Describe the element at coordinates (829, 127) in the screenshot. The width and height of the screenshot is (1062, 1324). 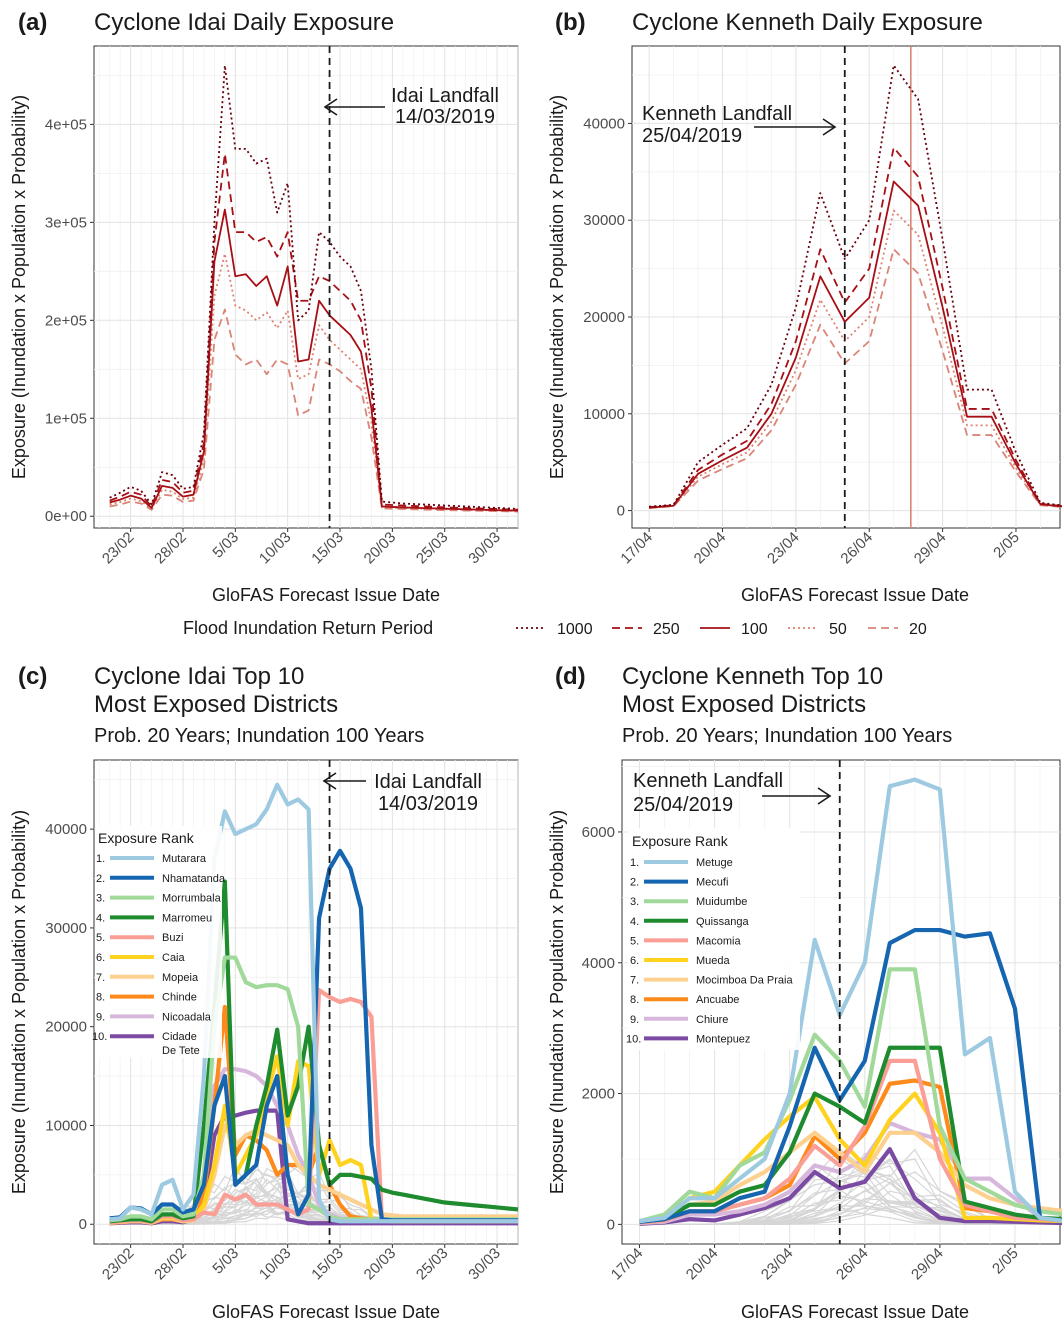
I see `panel-b-arrowhead` at that location.